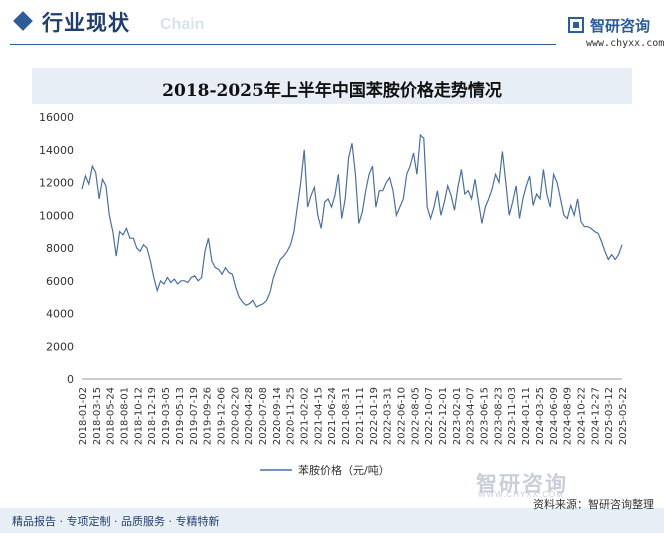  I want to click on brand-logo-icon, so click(576, 25).